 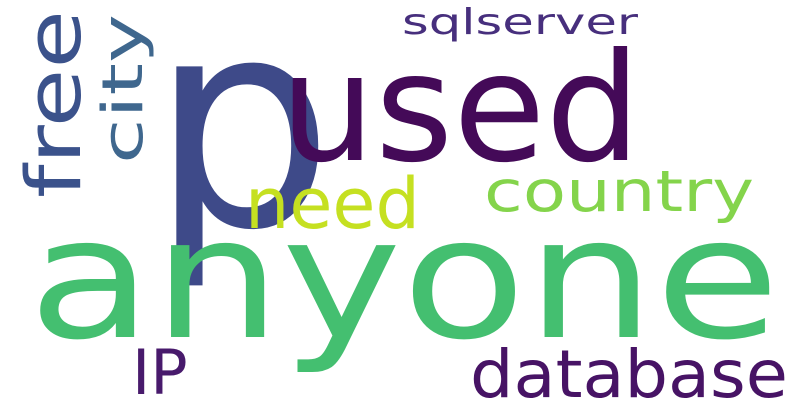 What do you see at coordinates (619, 192) in the screenshot?
I see `word-country: country` at bounding box center [619, 192].